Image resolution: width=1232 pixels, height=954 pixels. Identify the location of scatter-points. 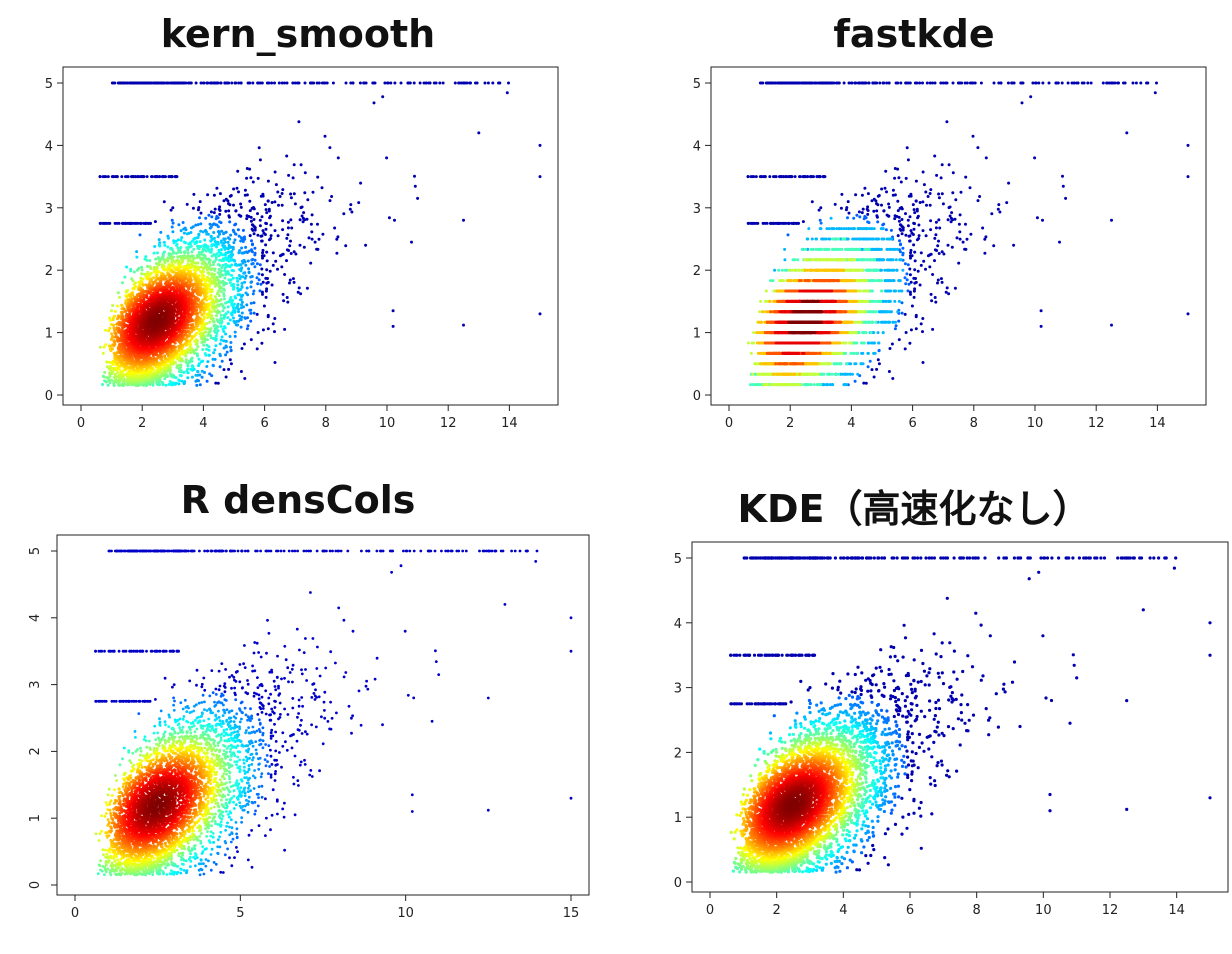
(320, 234).